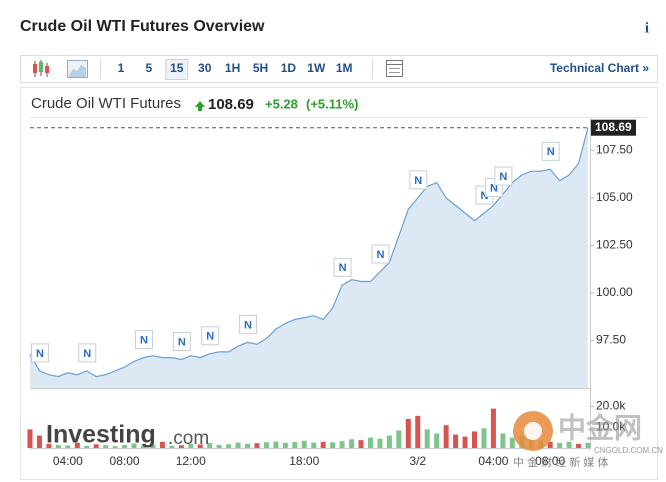 The height and width of the screenshot is (482, 666). Describe the element at coordinates (611, 340) in the screenshot. I see `y-tick-label: 97.50` at that location.